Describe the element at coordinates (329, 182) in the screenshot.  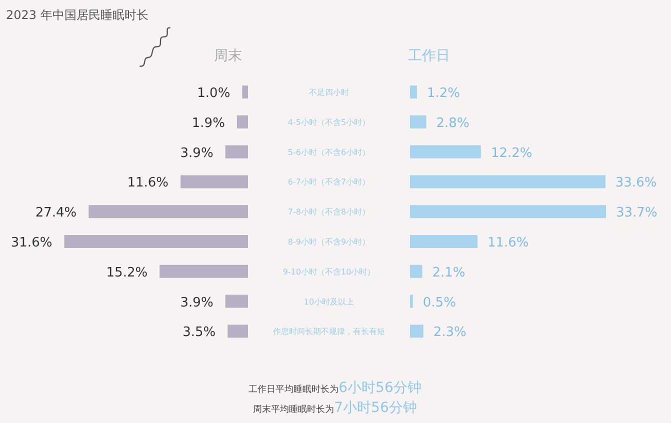
I see `y-tick-label: 6-7小时（不含7小时）` at that location.